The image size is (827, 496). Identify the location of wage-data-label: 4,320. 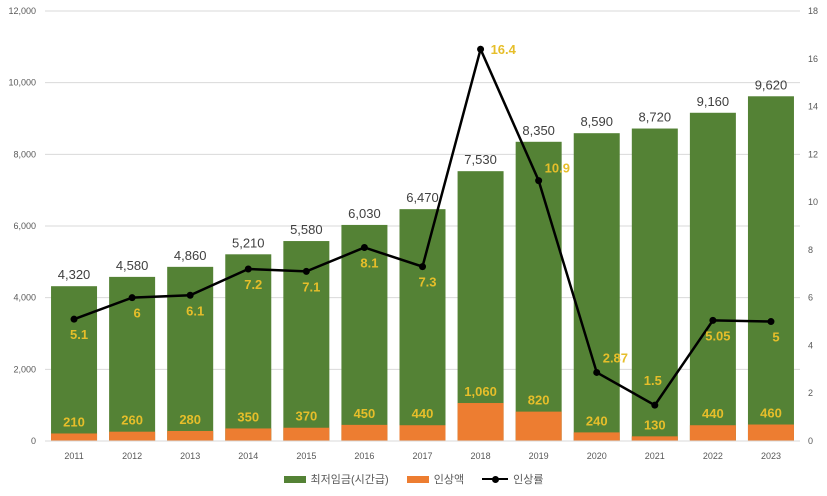
(74, 274).